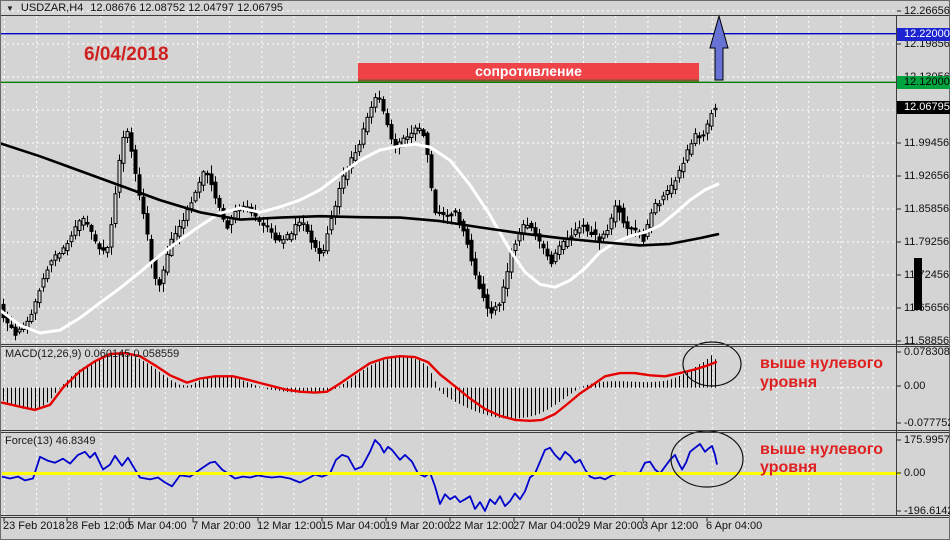 The image size is (950, 540). Describe the element at coordinates (126, 54) in the screenshot. I see `date-annotation: 6/04/2018` at that location.